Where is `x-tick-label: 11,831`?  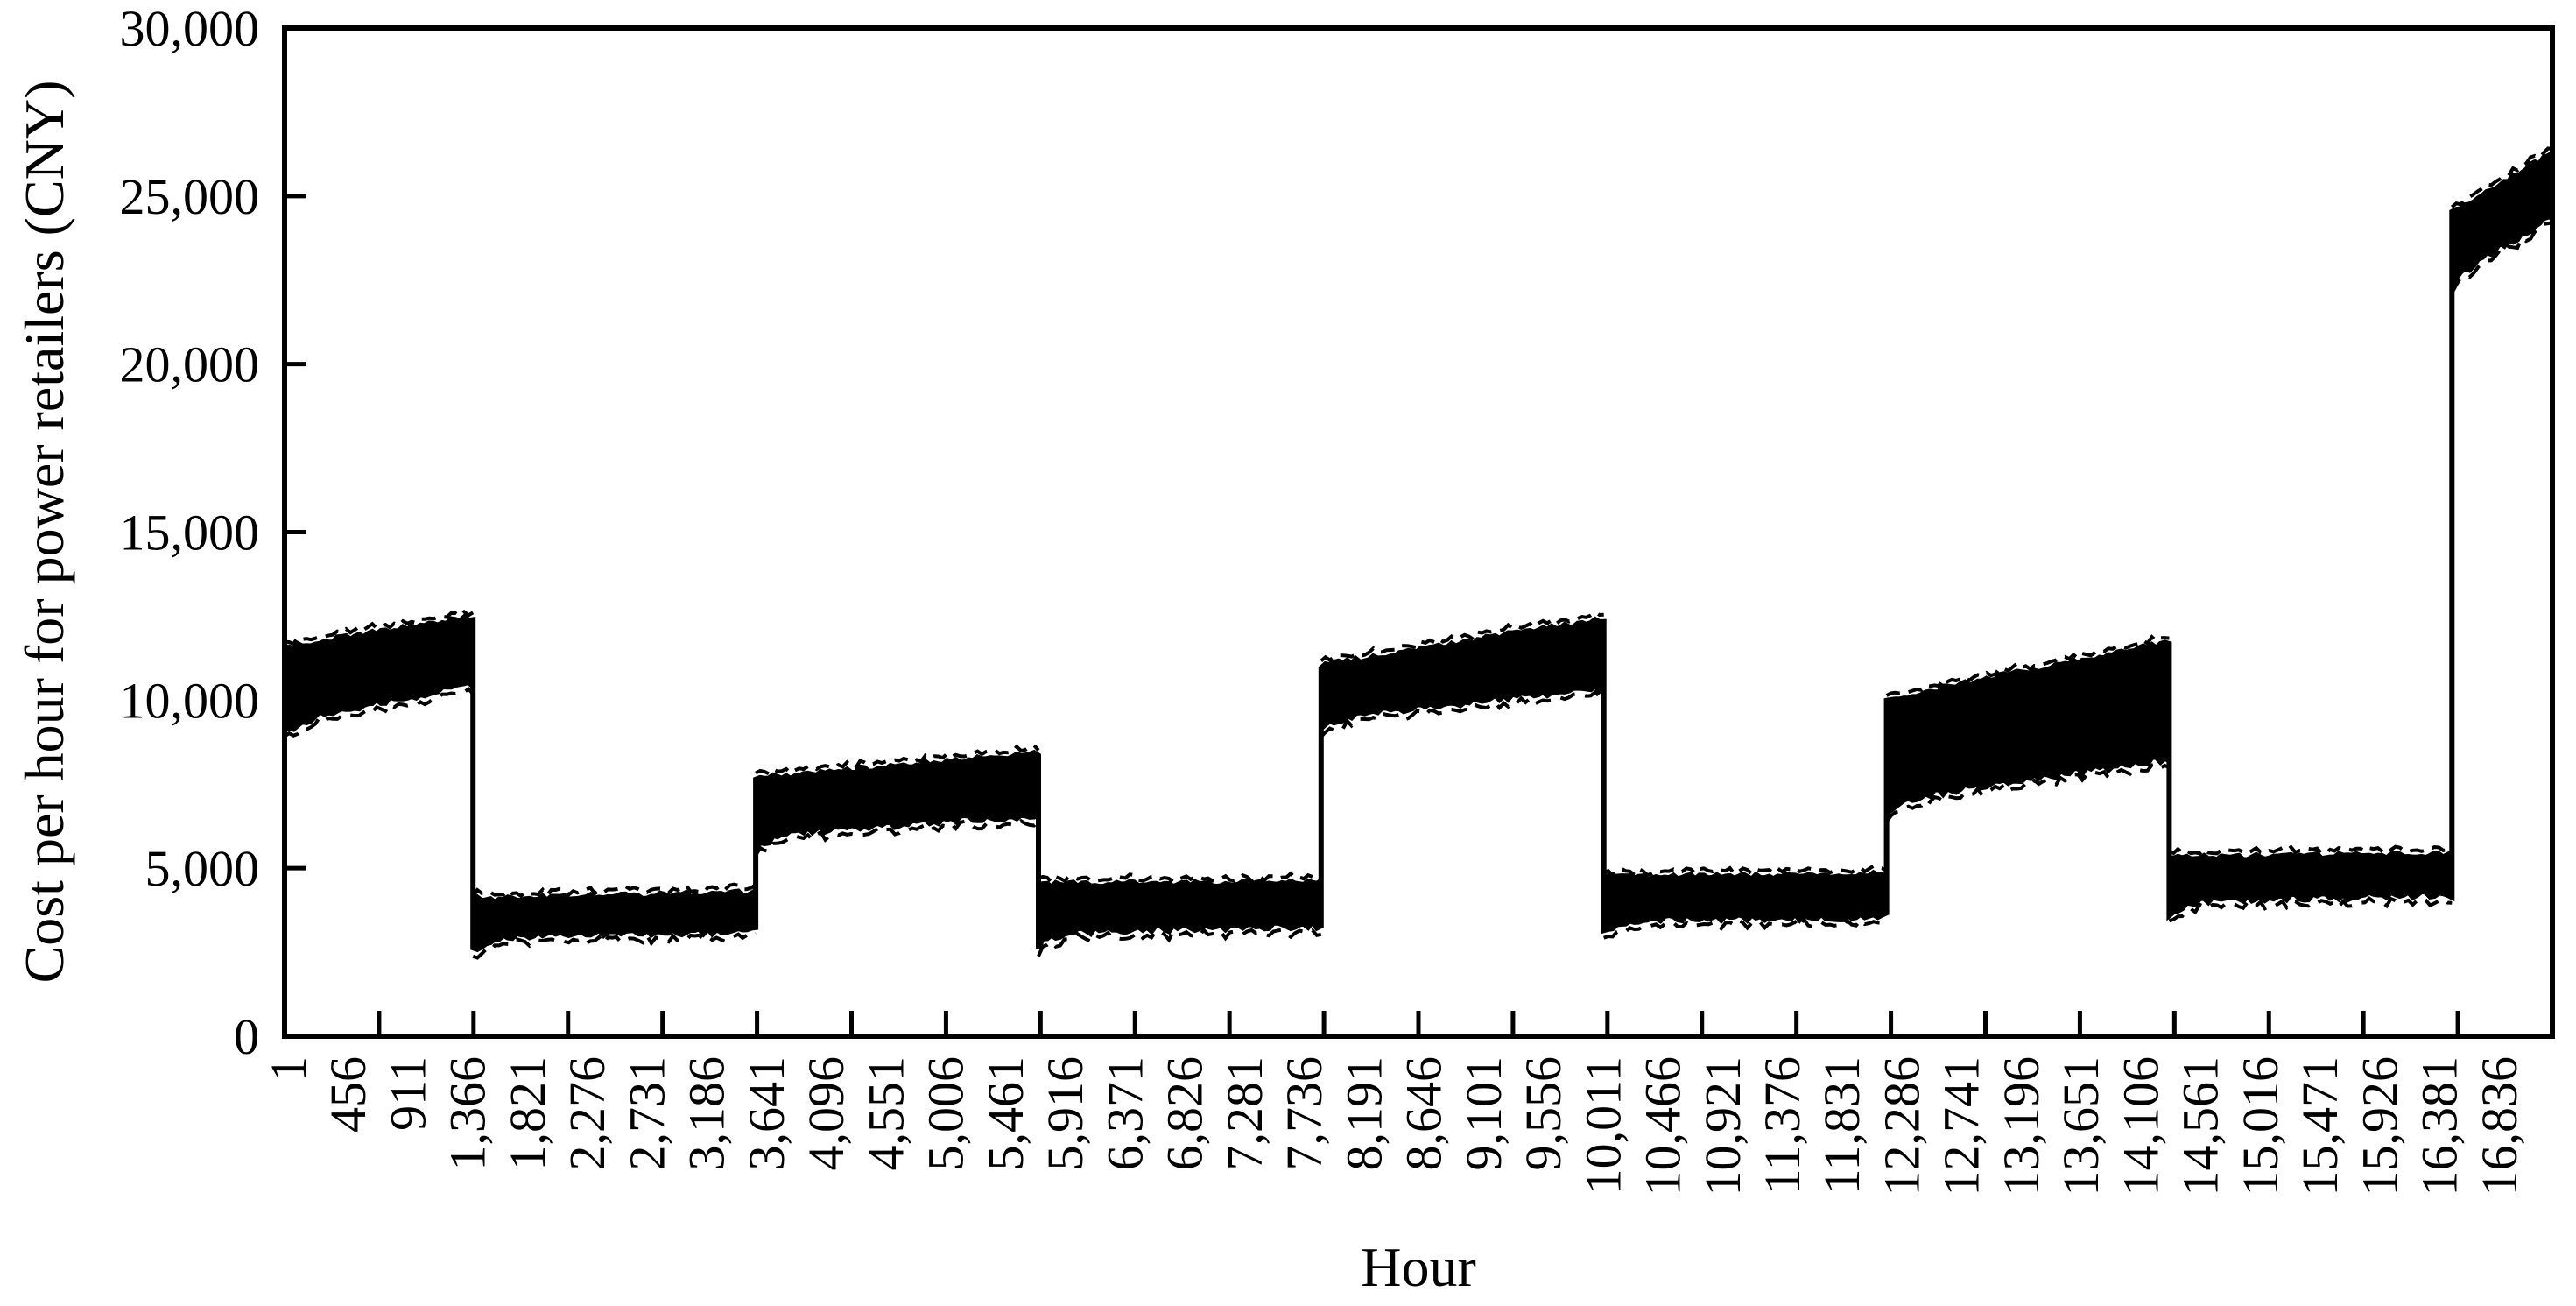
x-tick-label: 11,831 is located at coordinates (1841, 1125).